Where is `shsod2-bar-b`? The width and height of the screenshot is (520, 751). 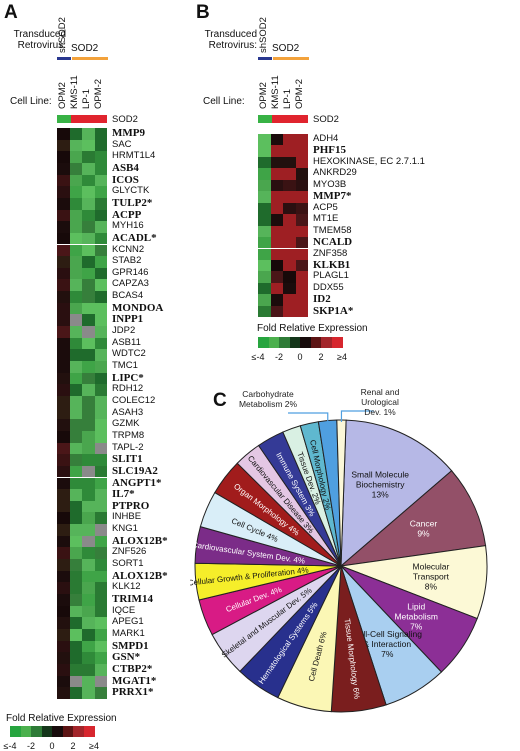 shsod2-bar-b is located at coordinates (265, 58).